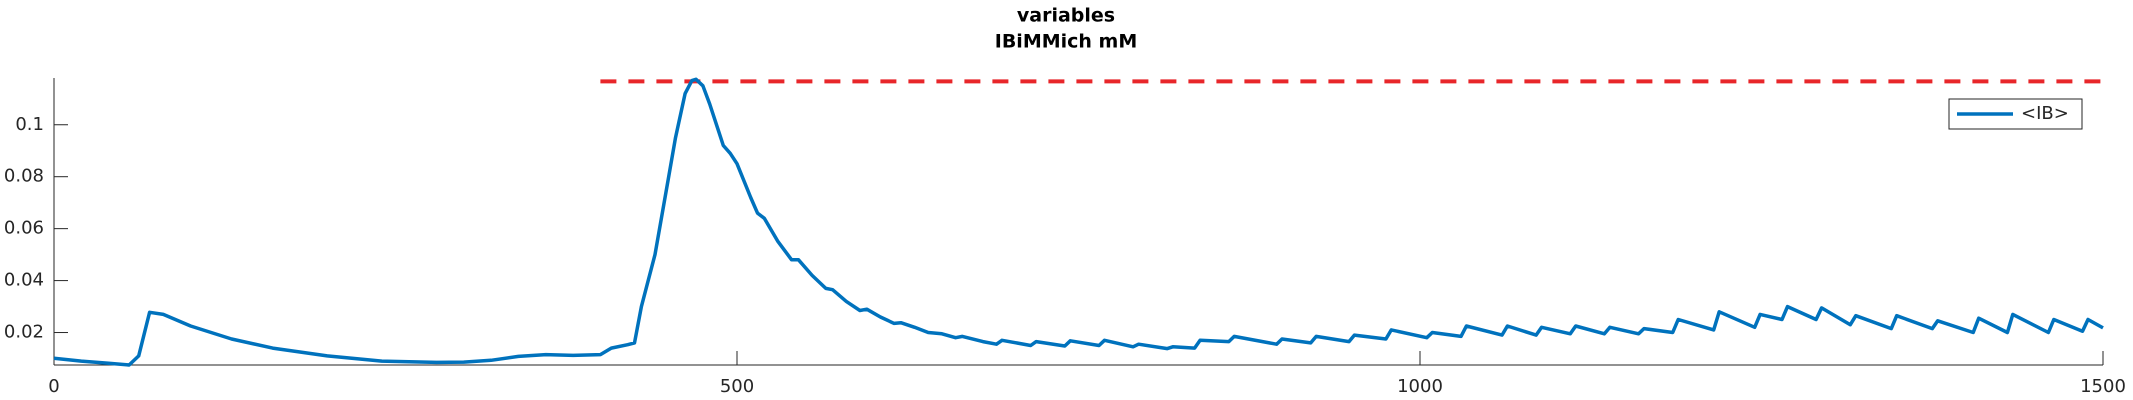  Describe the element at coordinates (2045, 113) in the screenshot. I see `legend-label: <IB>` at that location.